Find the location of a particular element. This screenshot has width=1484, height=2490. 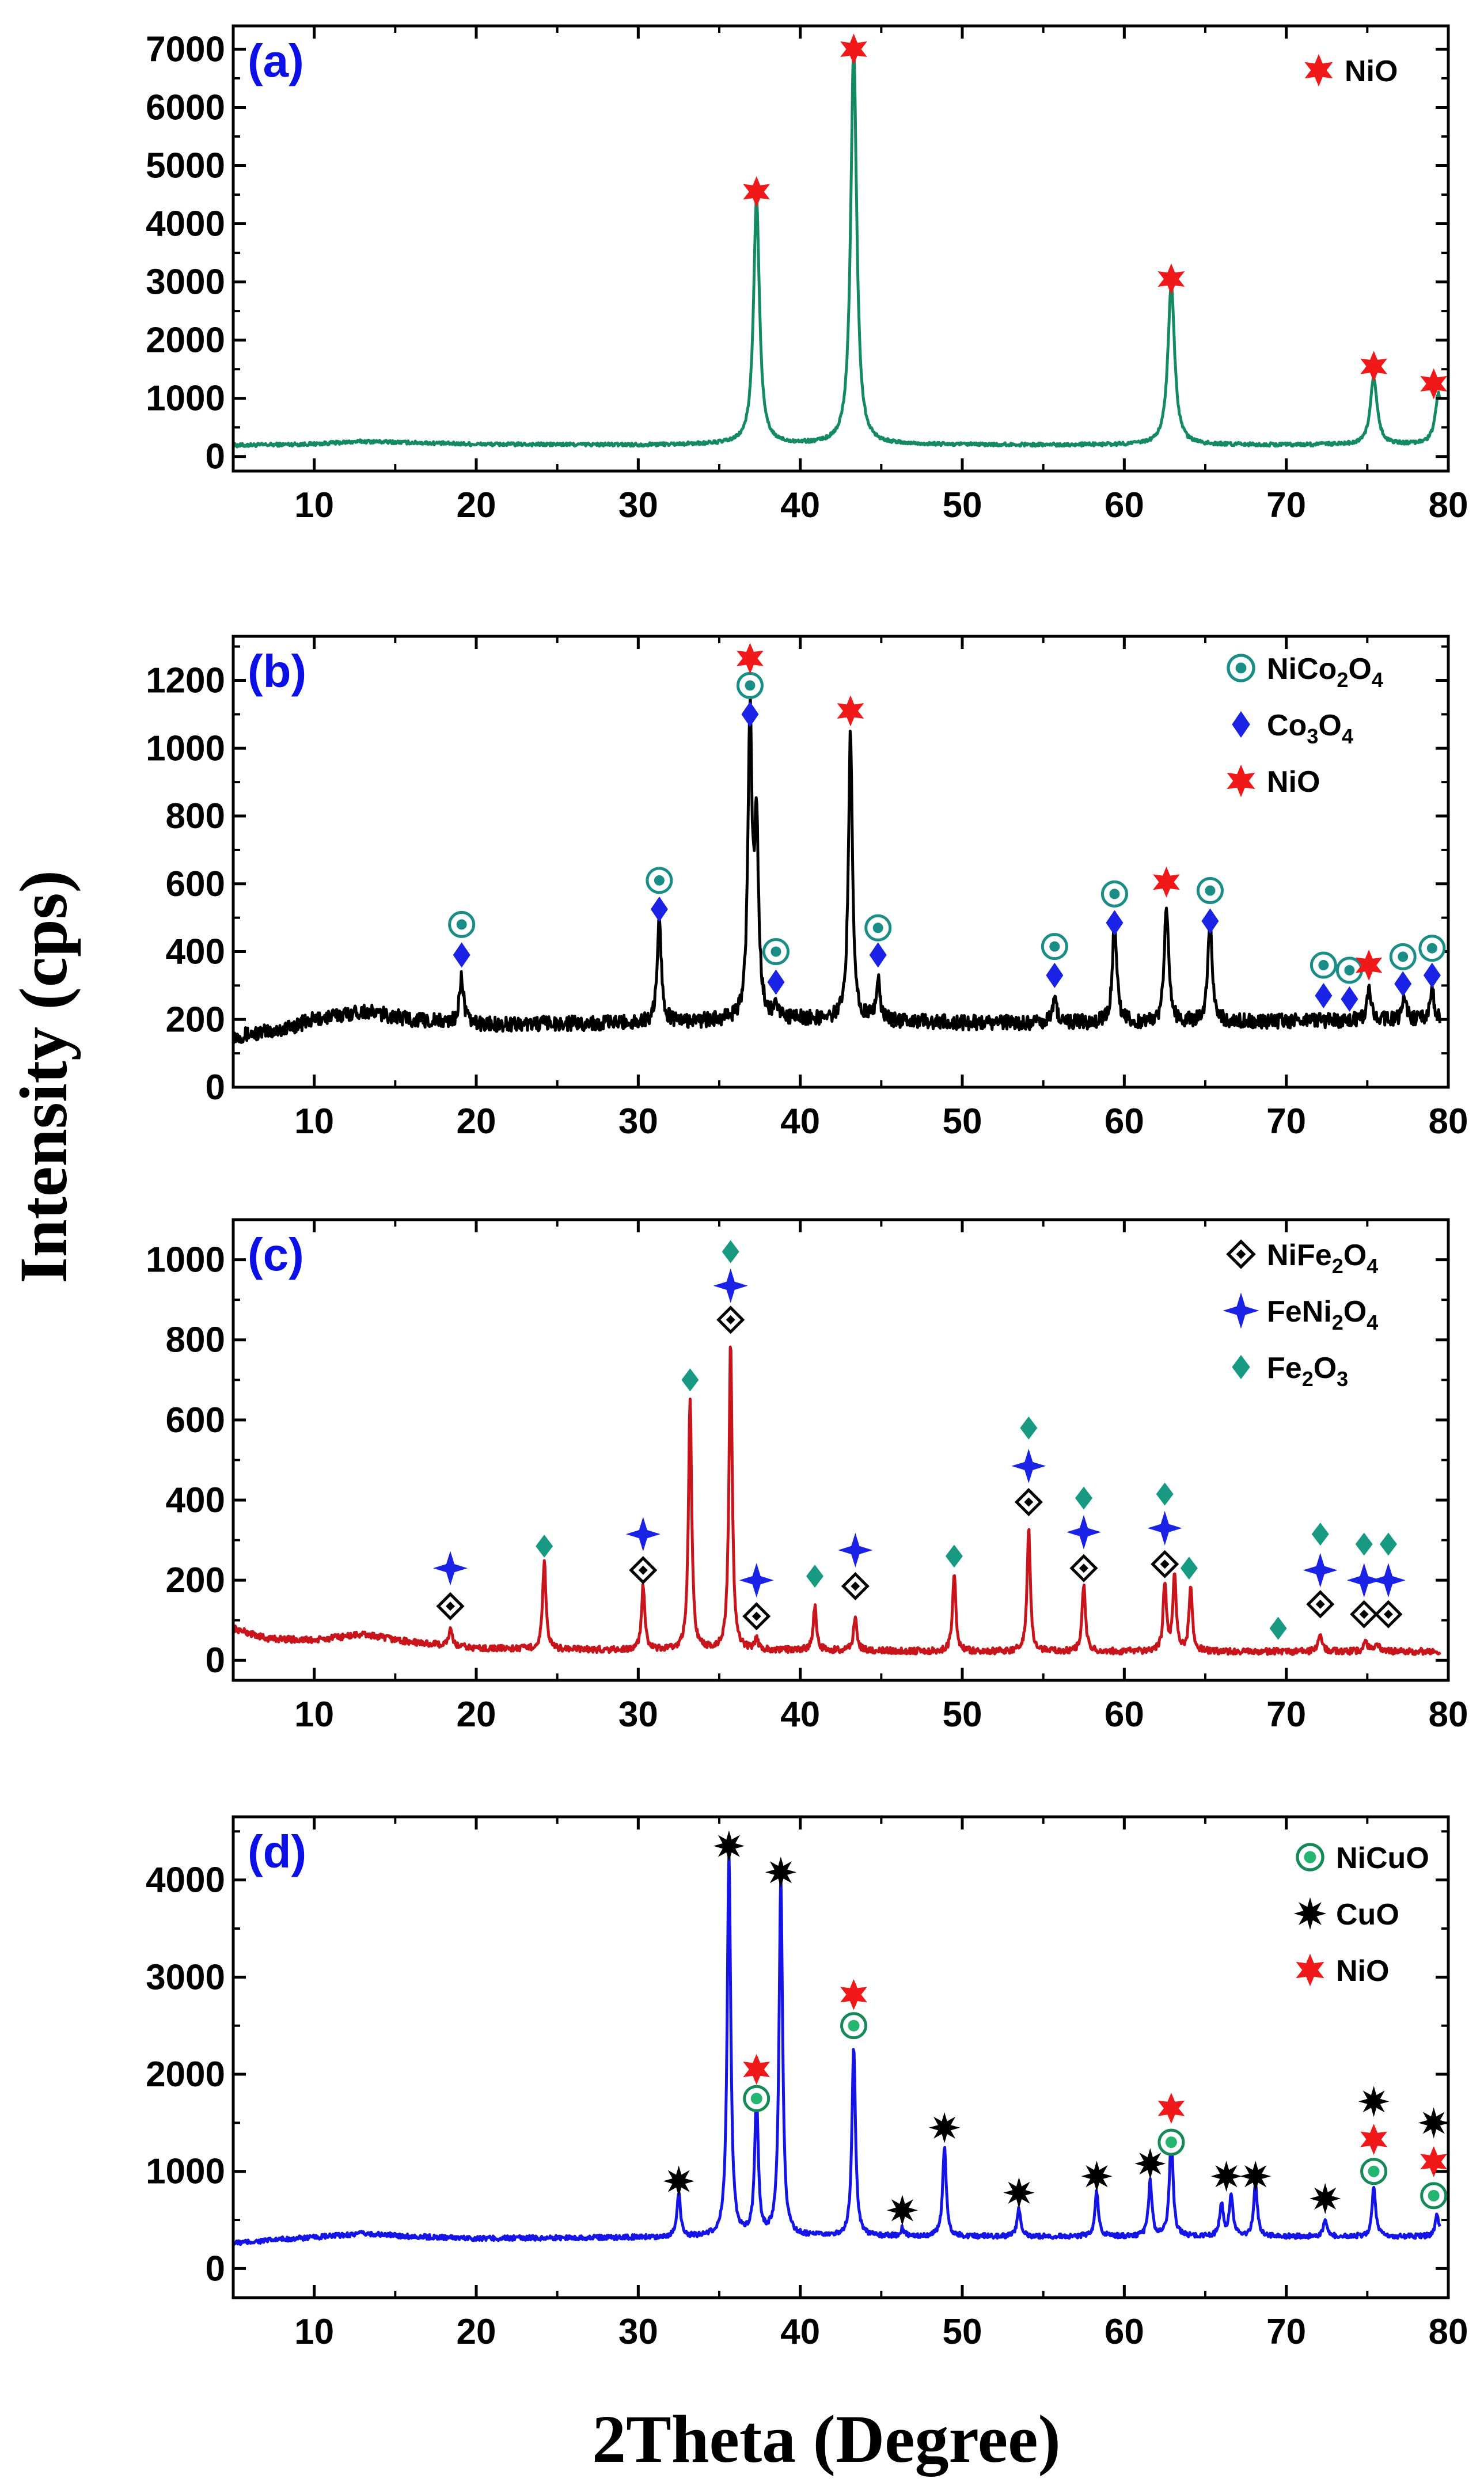

x-tick-label: 10 is located at coordinates (314, 1121).